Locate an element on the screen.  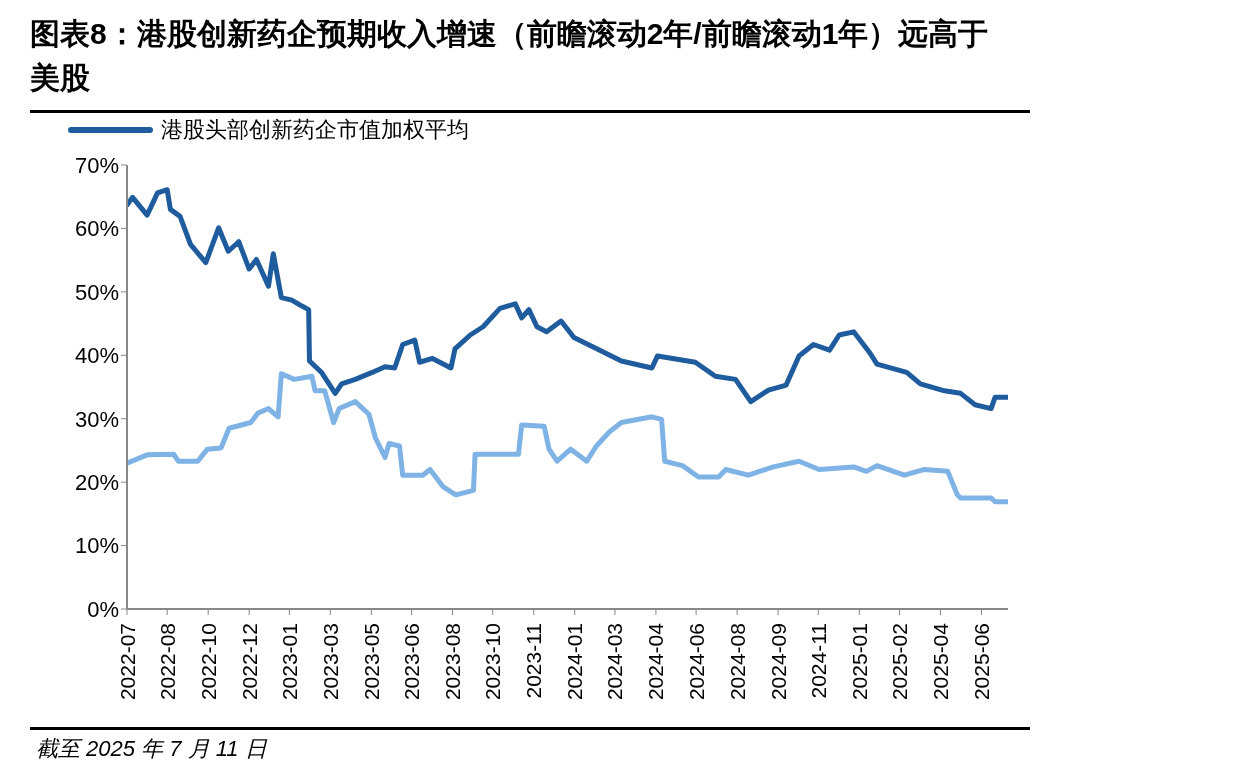
x-tick-label: 2023-11 is located at coordinates (534, 661).